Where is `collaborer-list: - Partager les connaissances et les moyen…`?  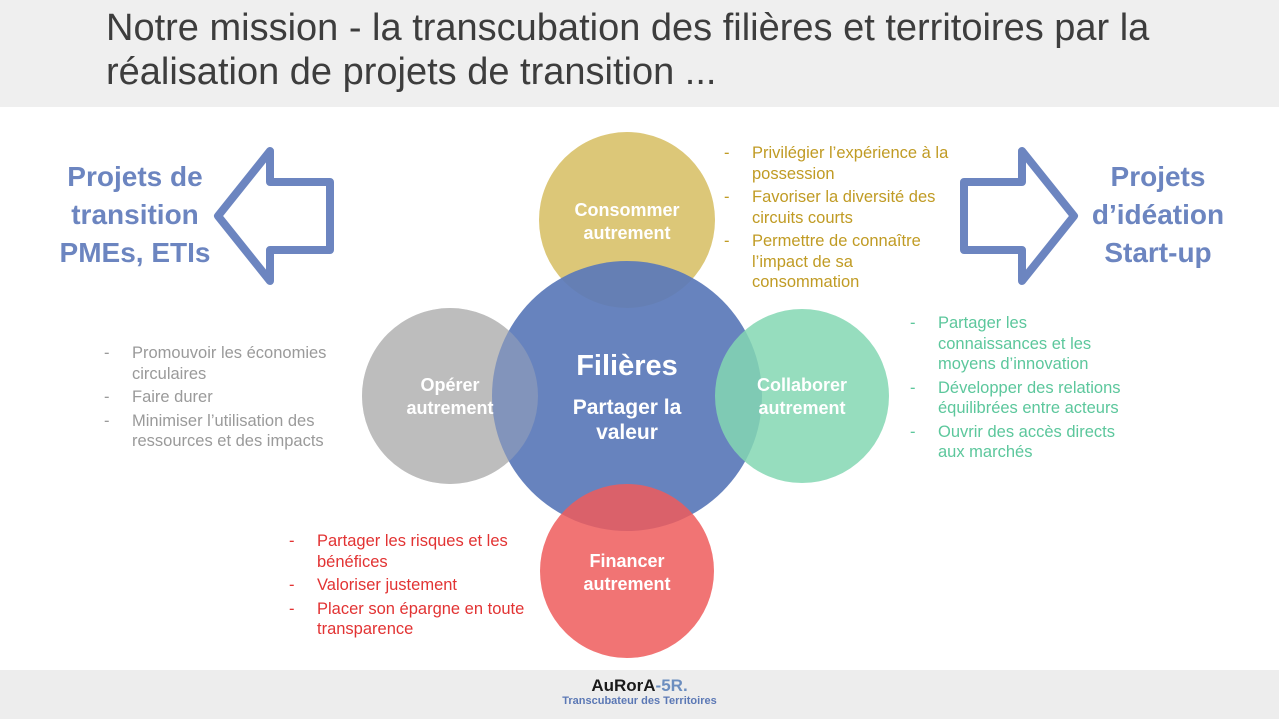 collaborer-list: - Partager les connaissances et les moyen… is located at coordinates (1017, 389).